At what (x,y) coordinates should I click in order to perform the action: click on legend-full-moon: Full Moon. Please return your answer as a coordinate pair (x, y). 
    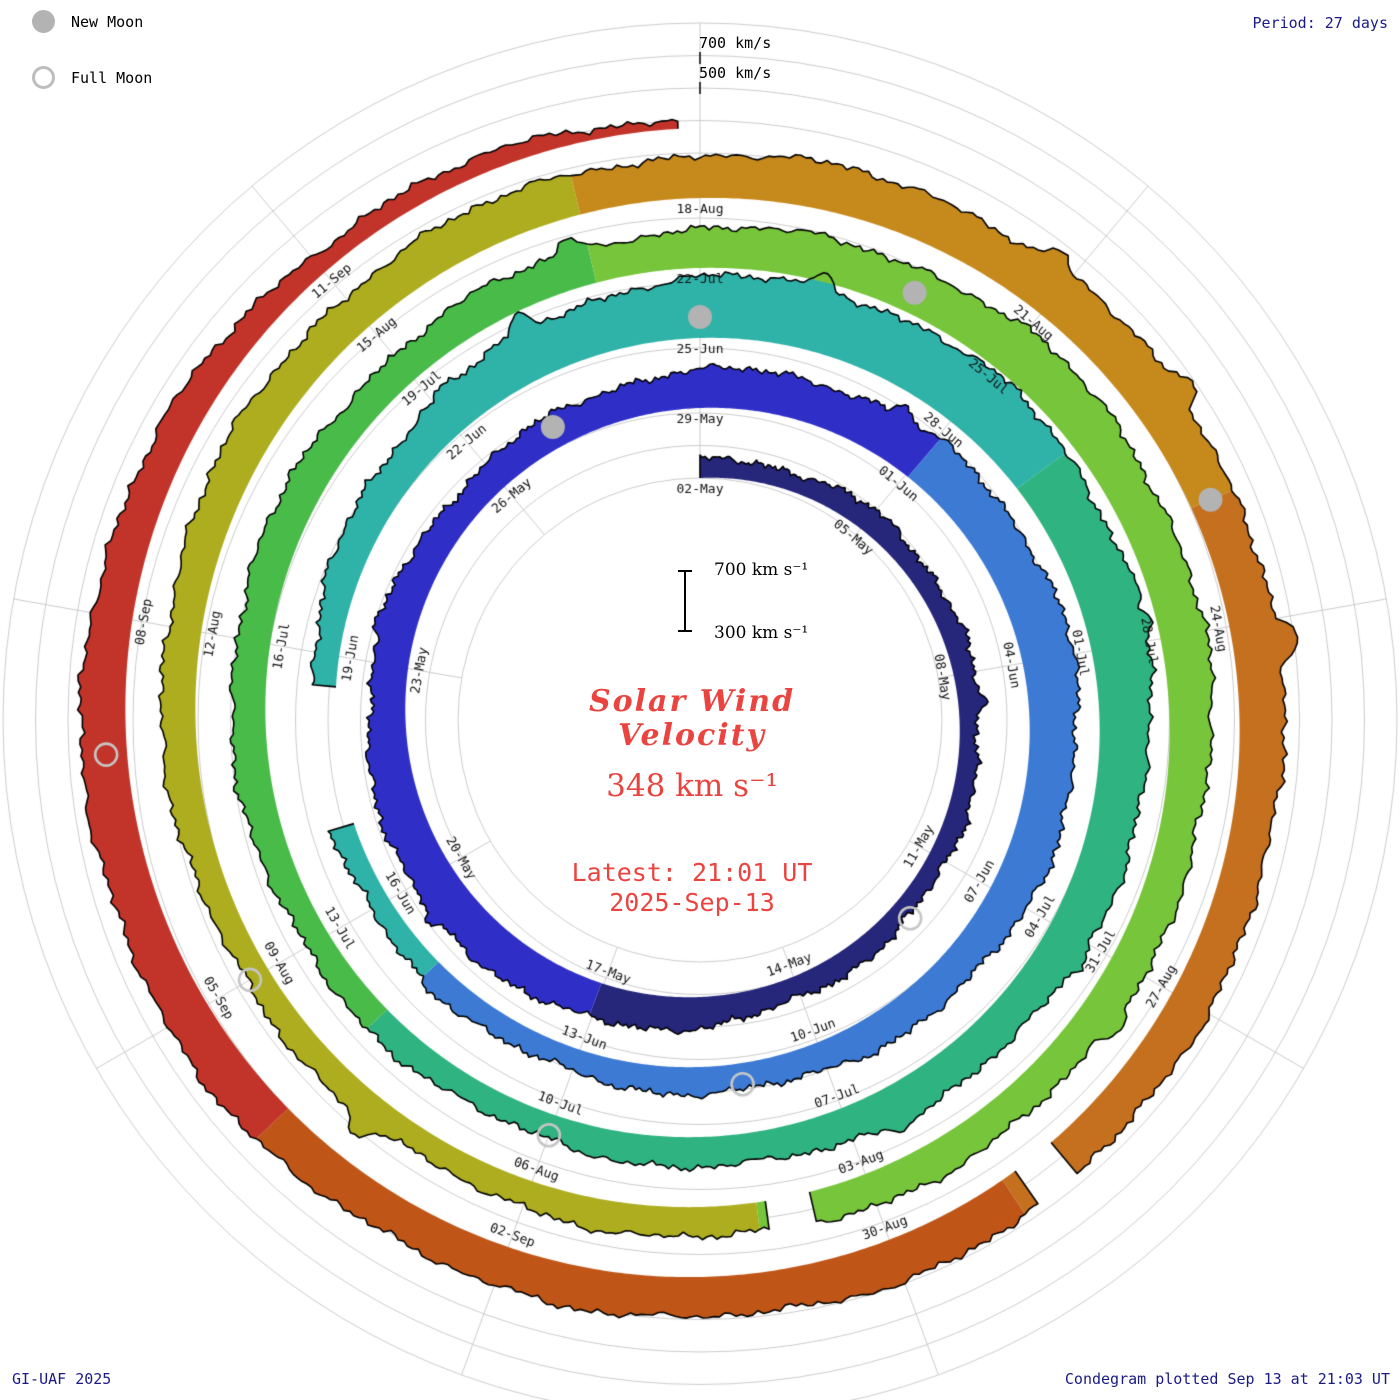
    Looking at the image, I should click on (92, 77).